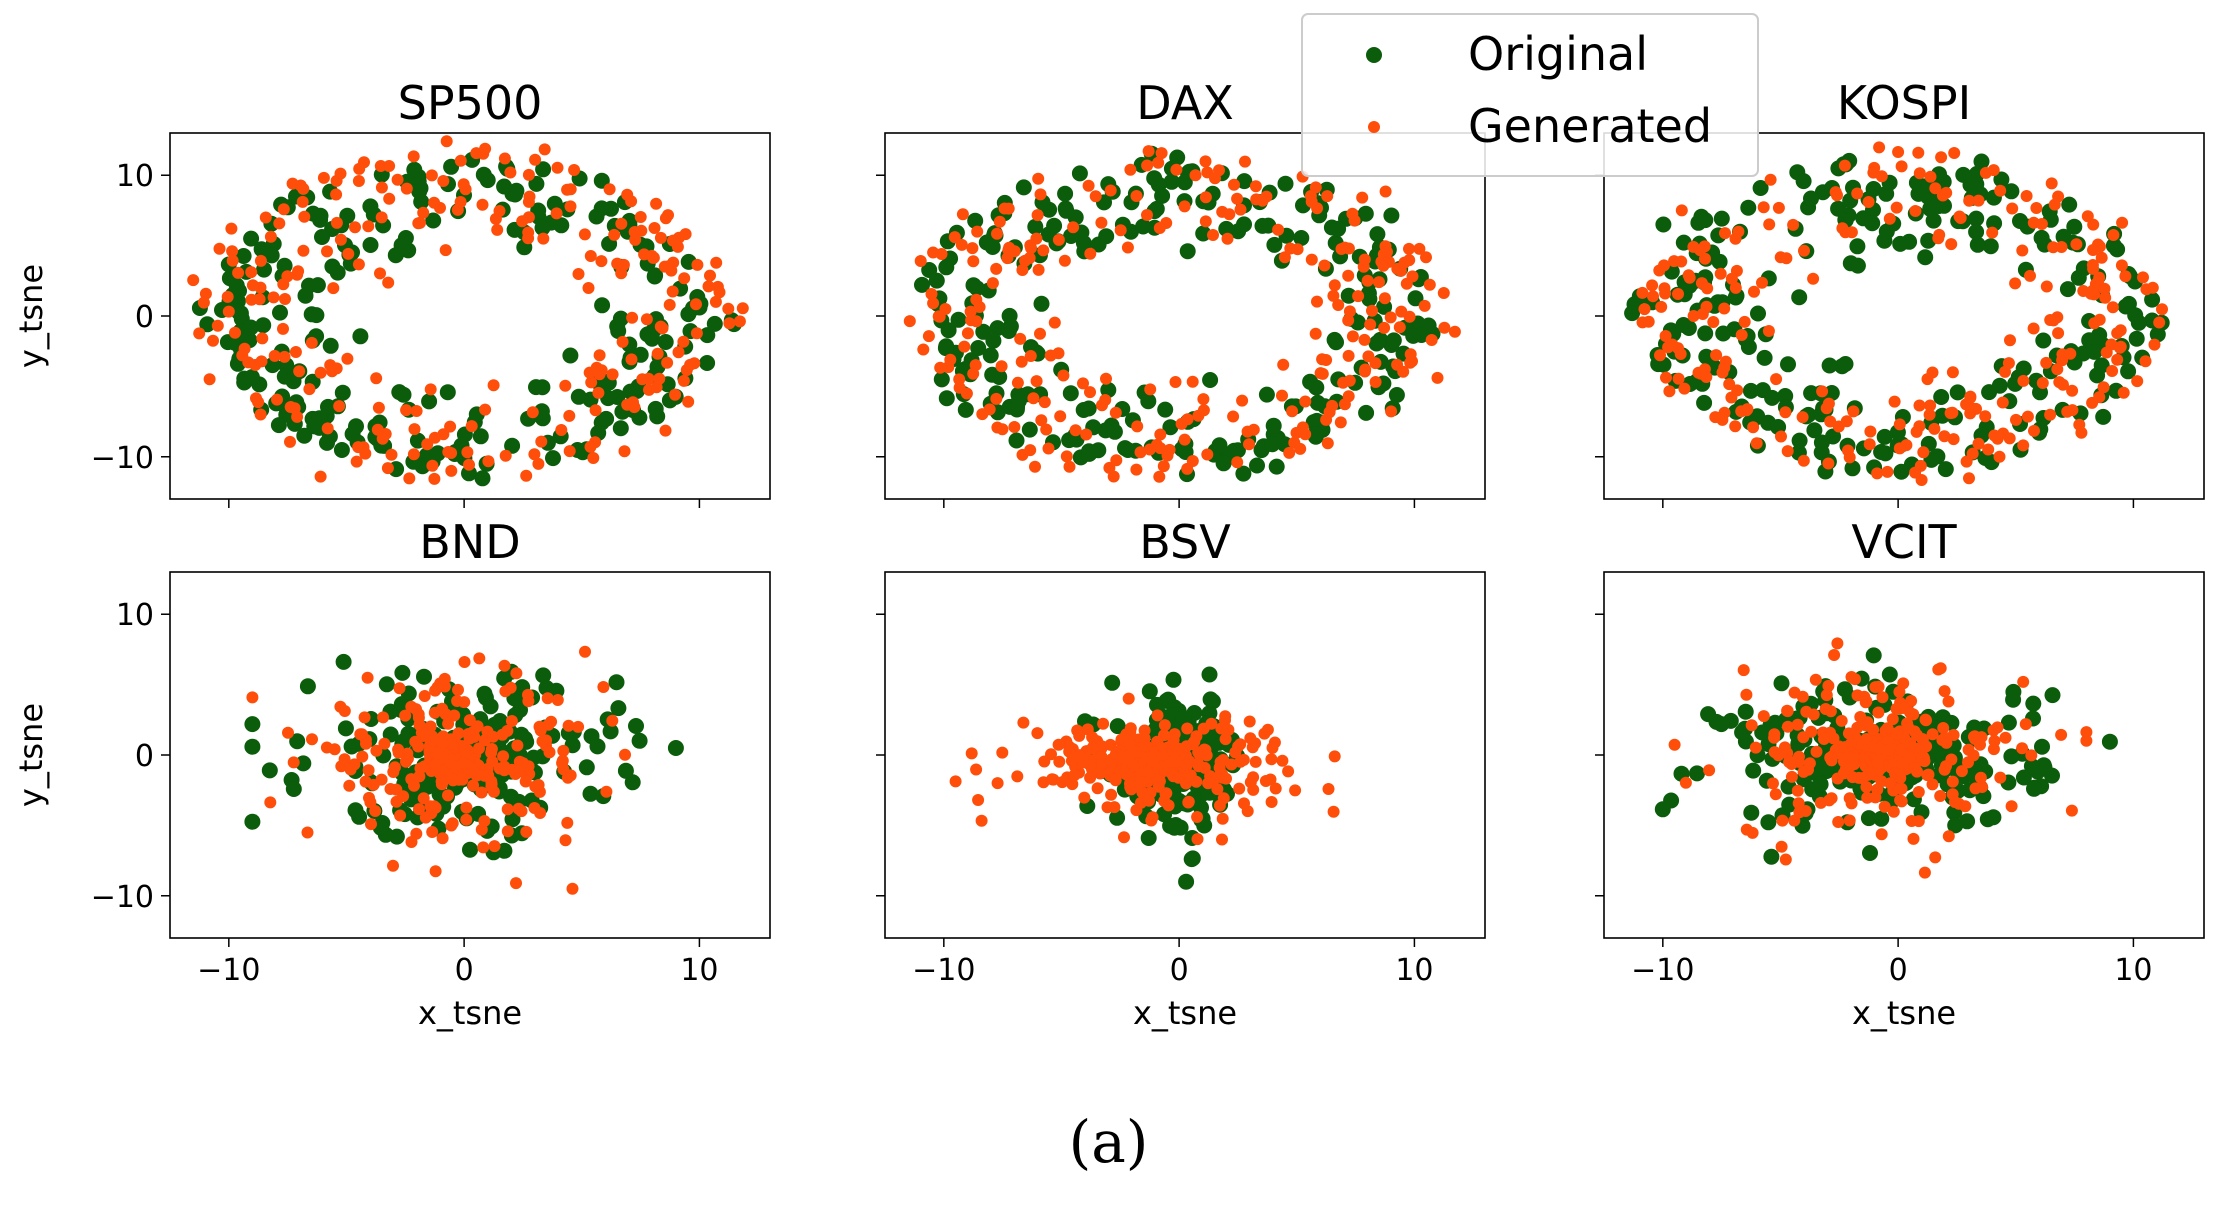 This screenshot has height=1206, width=2217. Describe the element at coordinates (943, 970) in the screenshot. I see `x-tick-label: −10` at that location.